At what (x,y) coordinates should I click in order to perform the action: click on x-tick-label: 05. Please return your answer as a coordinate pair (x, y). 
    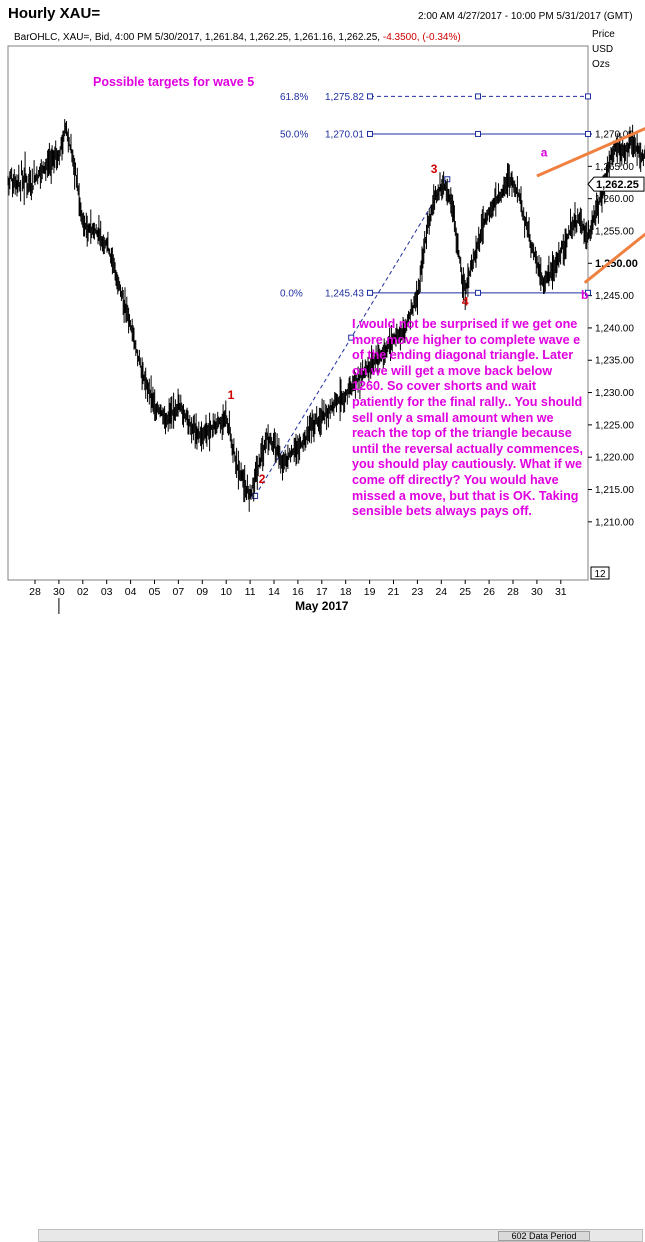
    Looking at the image, I should click on (155, 592).